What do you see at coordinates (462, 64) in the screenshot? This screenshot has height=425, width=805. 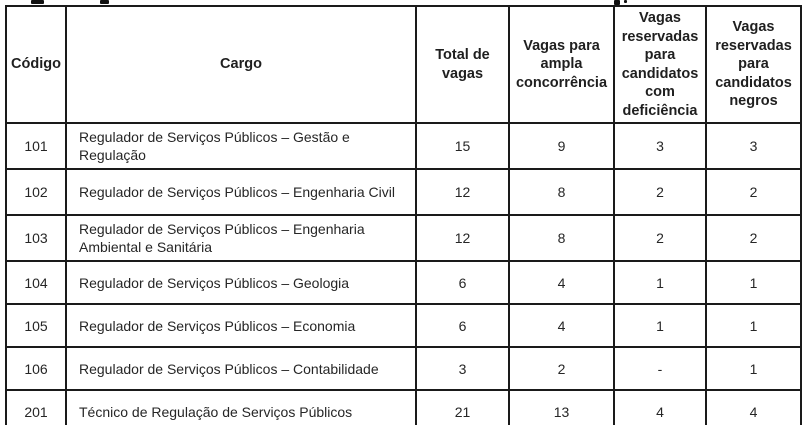 I see `column-header-total: Total de vagas` at bounding box center [462, 64].